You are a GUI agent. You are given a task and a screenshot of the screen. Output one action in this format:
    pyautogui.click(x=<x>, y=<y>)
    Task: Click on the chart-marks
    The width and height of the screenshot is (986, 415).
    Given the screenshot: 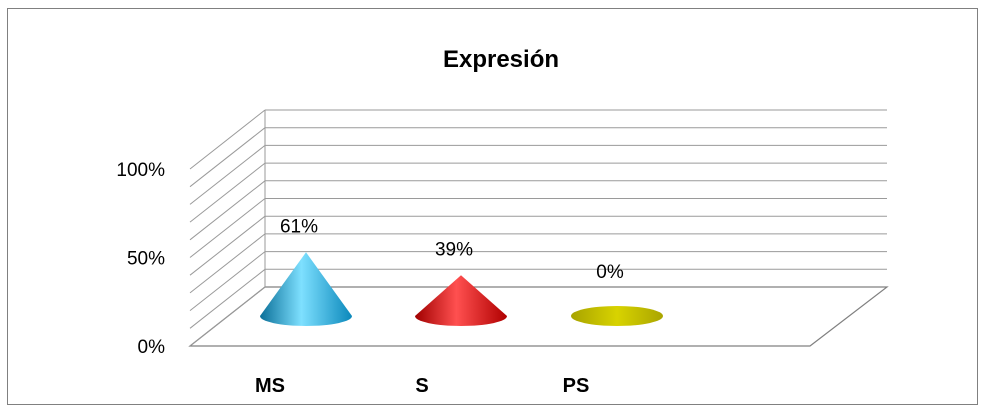 What is the action you would take?
    pyautogui.click(x=461, y=289)
    